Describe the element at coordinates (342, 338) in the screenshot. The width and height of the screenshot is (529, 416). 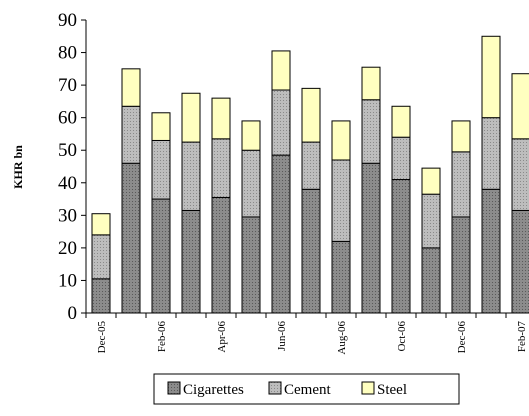
I see `x-tick-label: Aug-06` at that location.